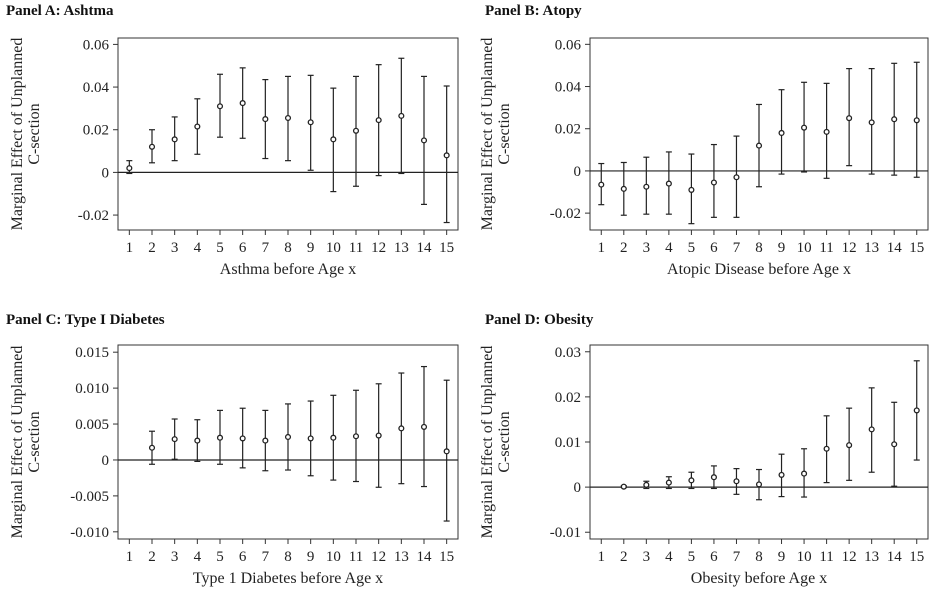 The width and height of the screenshot is (932, 595). I want to click on y-tick-label: -0.005, so click(89, 497).